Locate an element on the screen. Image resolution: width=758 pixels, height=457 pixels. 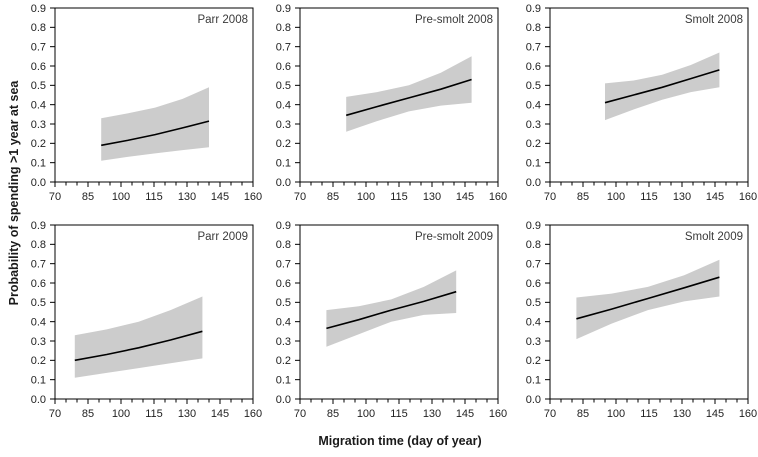
panel-title: Parr 2008 is located at coordinates (222, 20).